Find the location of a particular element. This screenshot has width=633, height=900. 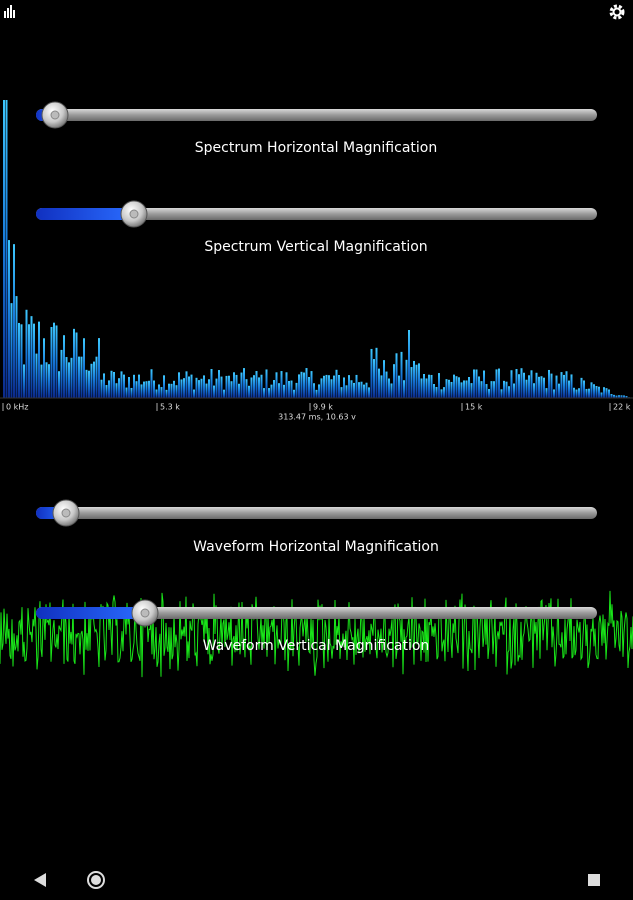

home-dot is located at coordinates (96, 880).